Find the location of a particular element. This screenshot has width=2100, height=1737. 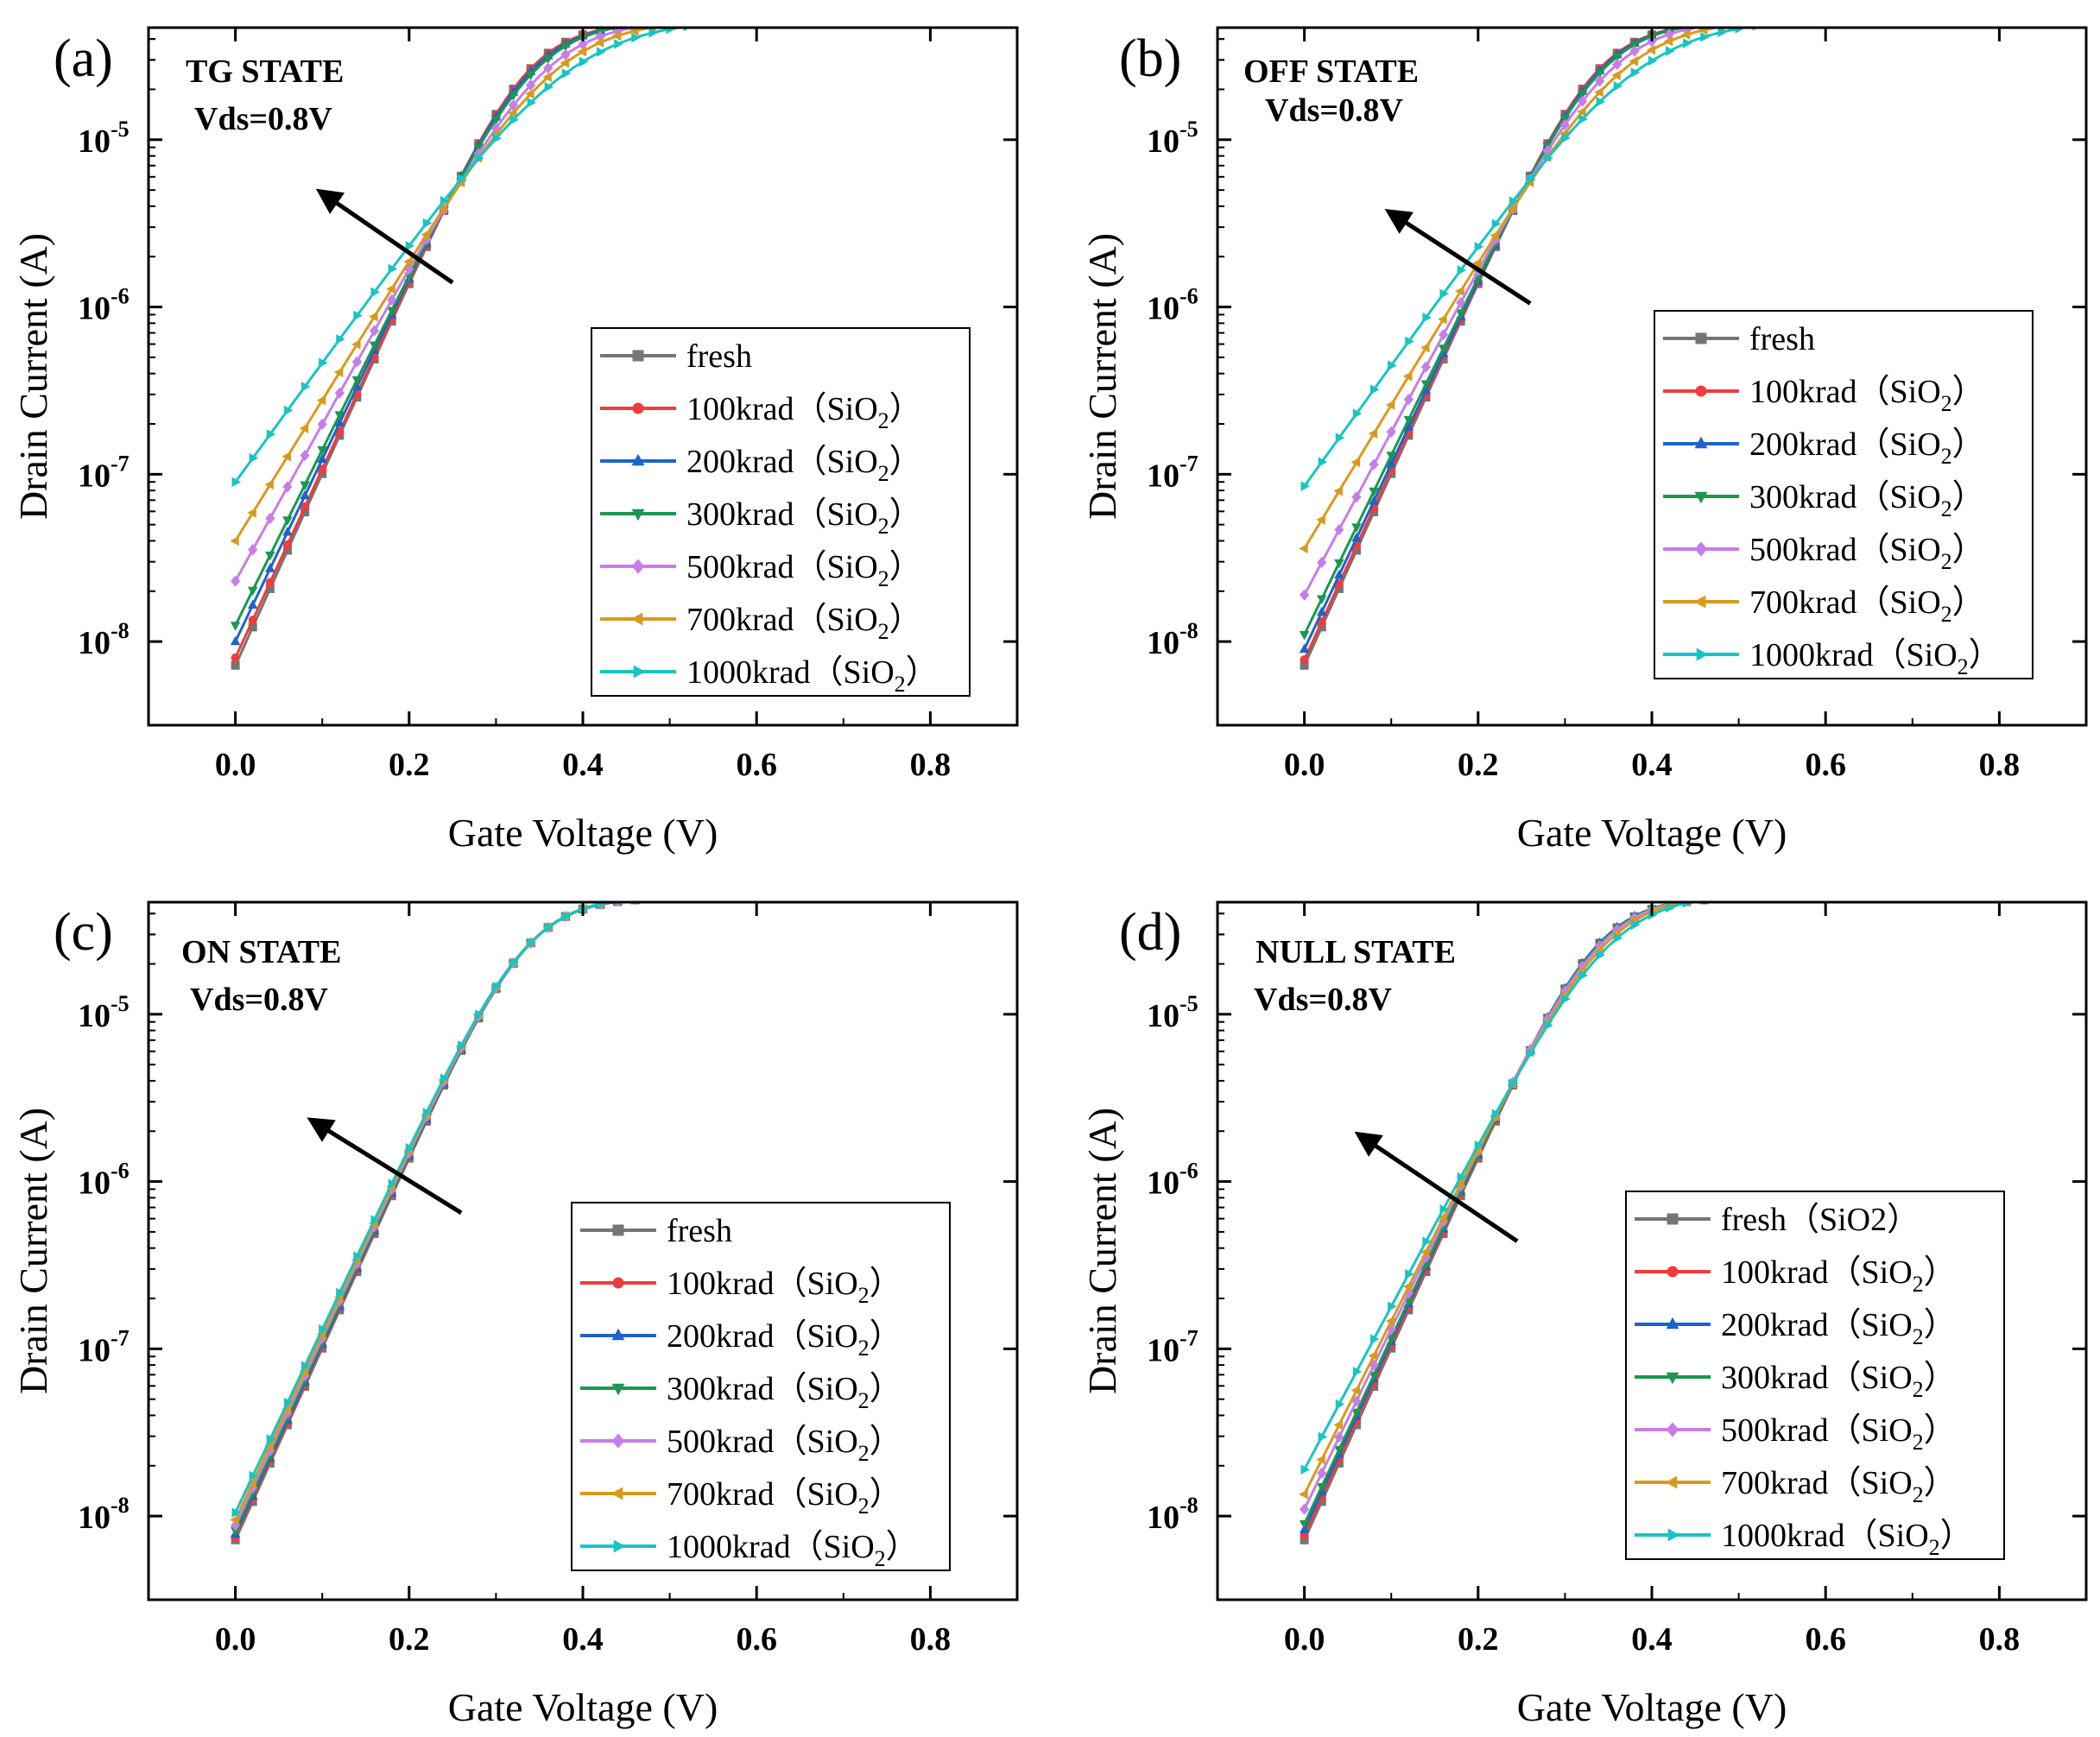

y-tick-label: 10-6 is located at coordinates (104, 305).